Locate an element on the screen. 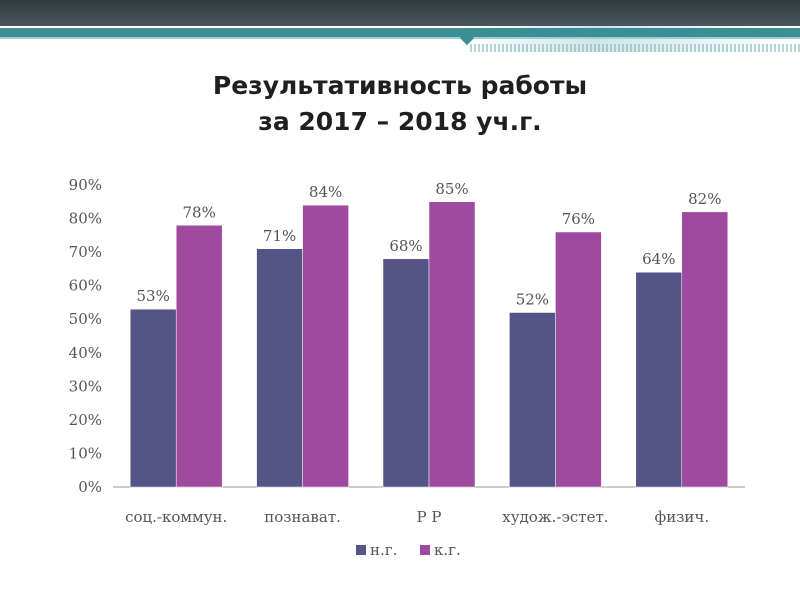 This screenshot has width=800, height=600. slide-teal-stripe-light is located at coordinates (400, 38).